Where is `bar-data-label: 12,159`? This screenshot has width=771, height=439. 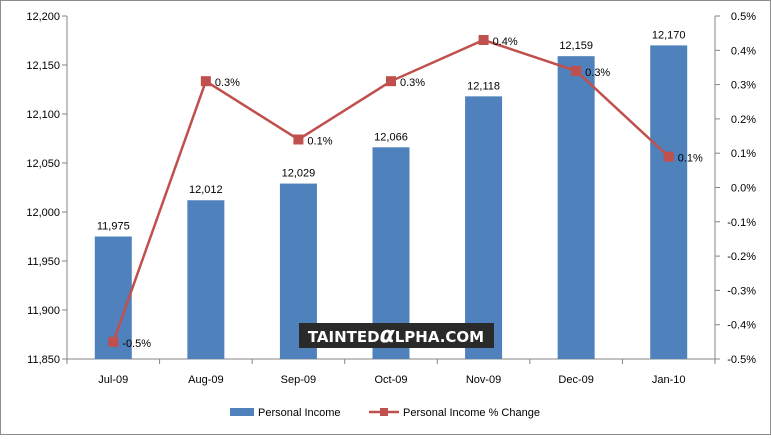
bar-data-label: 12,159 is located at coordinates (576, 46).